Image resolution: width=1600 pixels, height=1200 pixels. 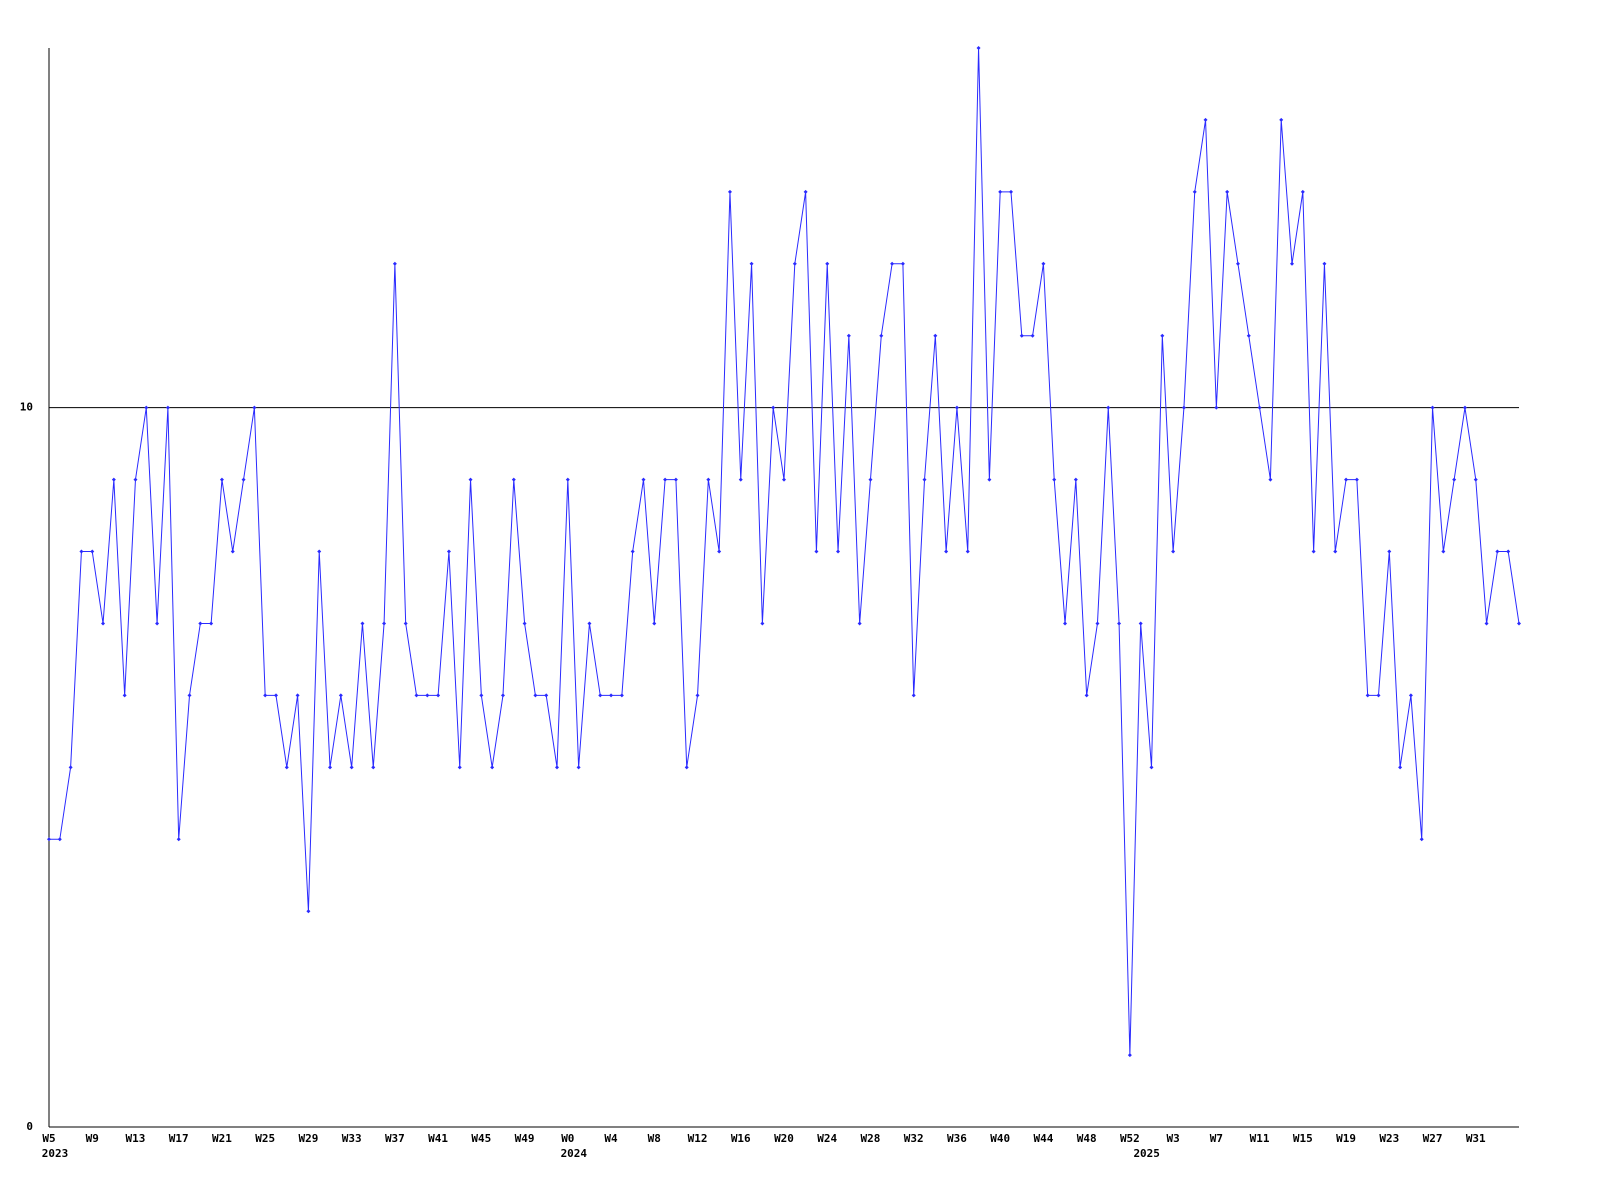 I want to click on x-tick-label: W44, so click(x=1043, y=1138).